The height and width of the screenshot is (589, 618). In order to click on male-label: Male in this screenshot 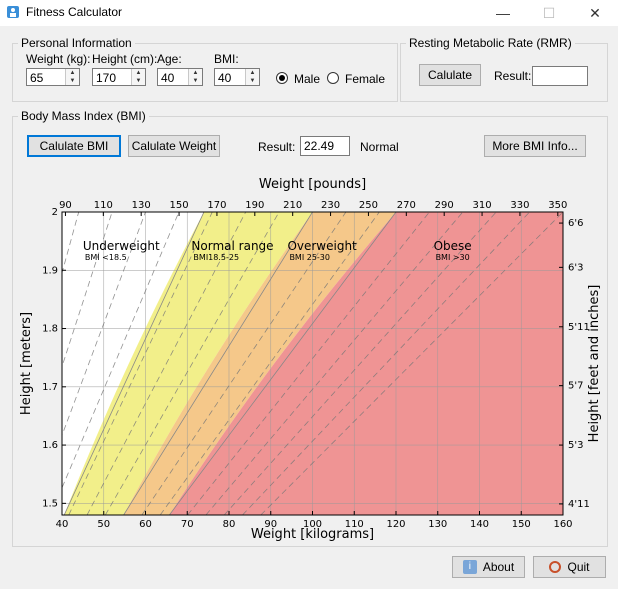, I will do `click(307, 79)`.